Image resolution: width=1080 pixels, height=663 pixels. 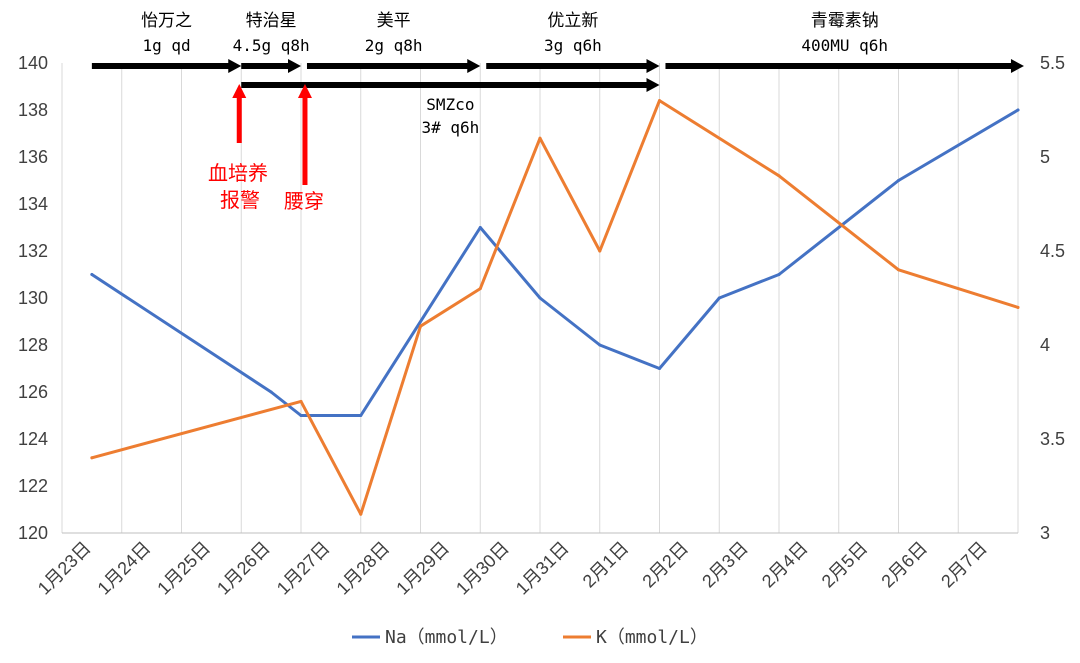 I want to click on x-tick-label: 1月31日, so click(x=542, y=568).